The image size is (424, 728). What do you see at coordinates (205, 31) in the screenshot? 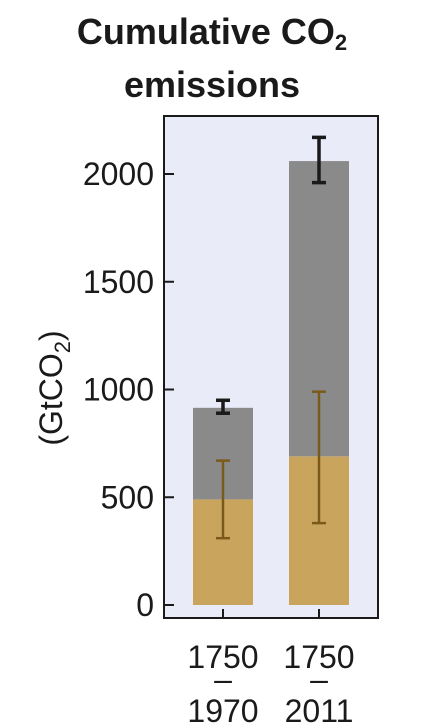
I see `chart-title-text: Cumulative CO` at bounding box center [205, 31].